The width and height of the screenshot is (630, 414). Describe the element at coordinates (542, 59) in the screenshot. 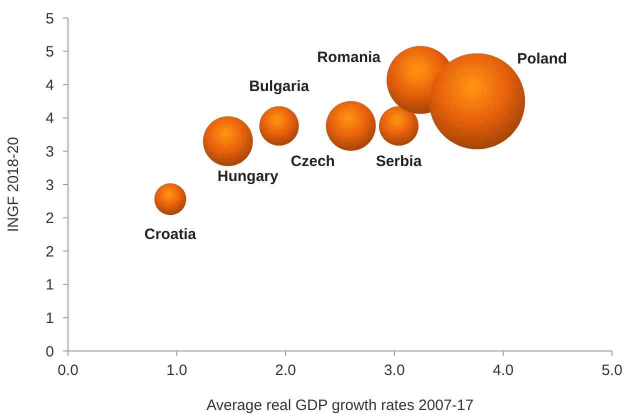

I see `series-label: Poland` at that location.